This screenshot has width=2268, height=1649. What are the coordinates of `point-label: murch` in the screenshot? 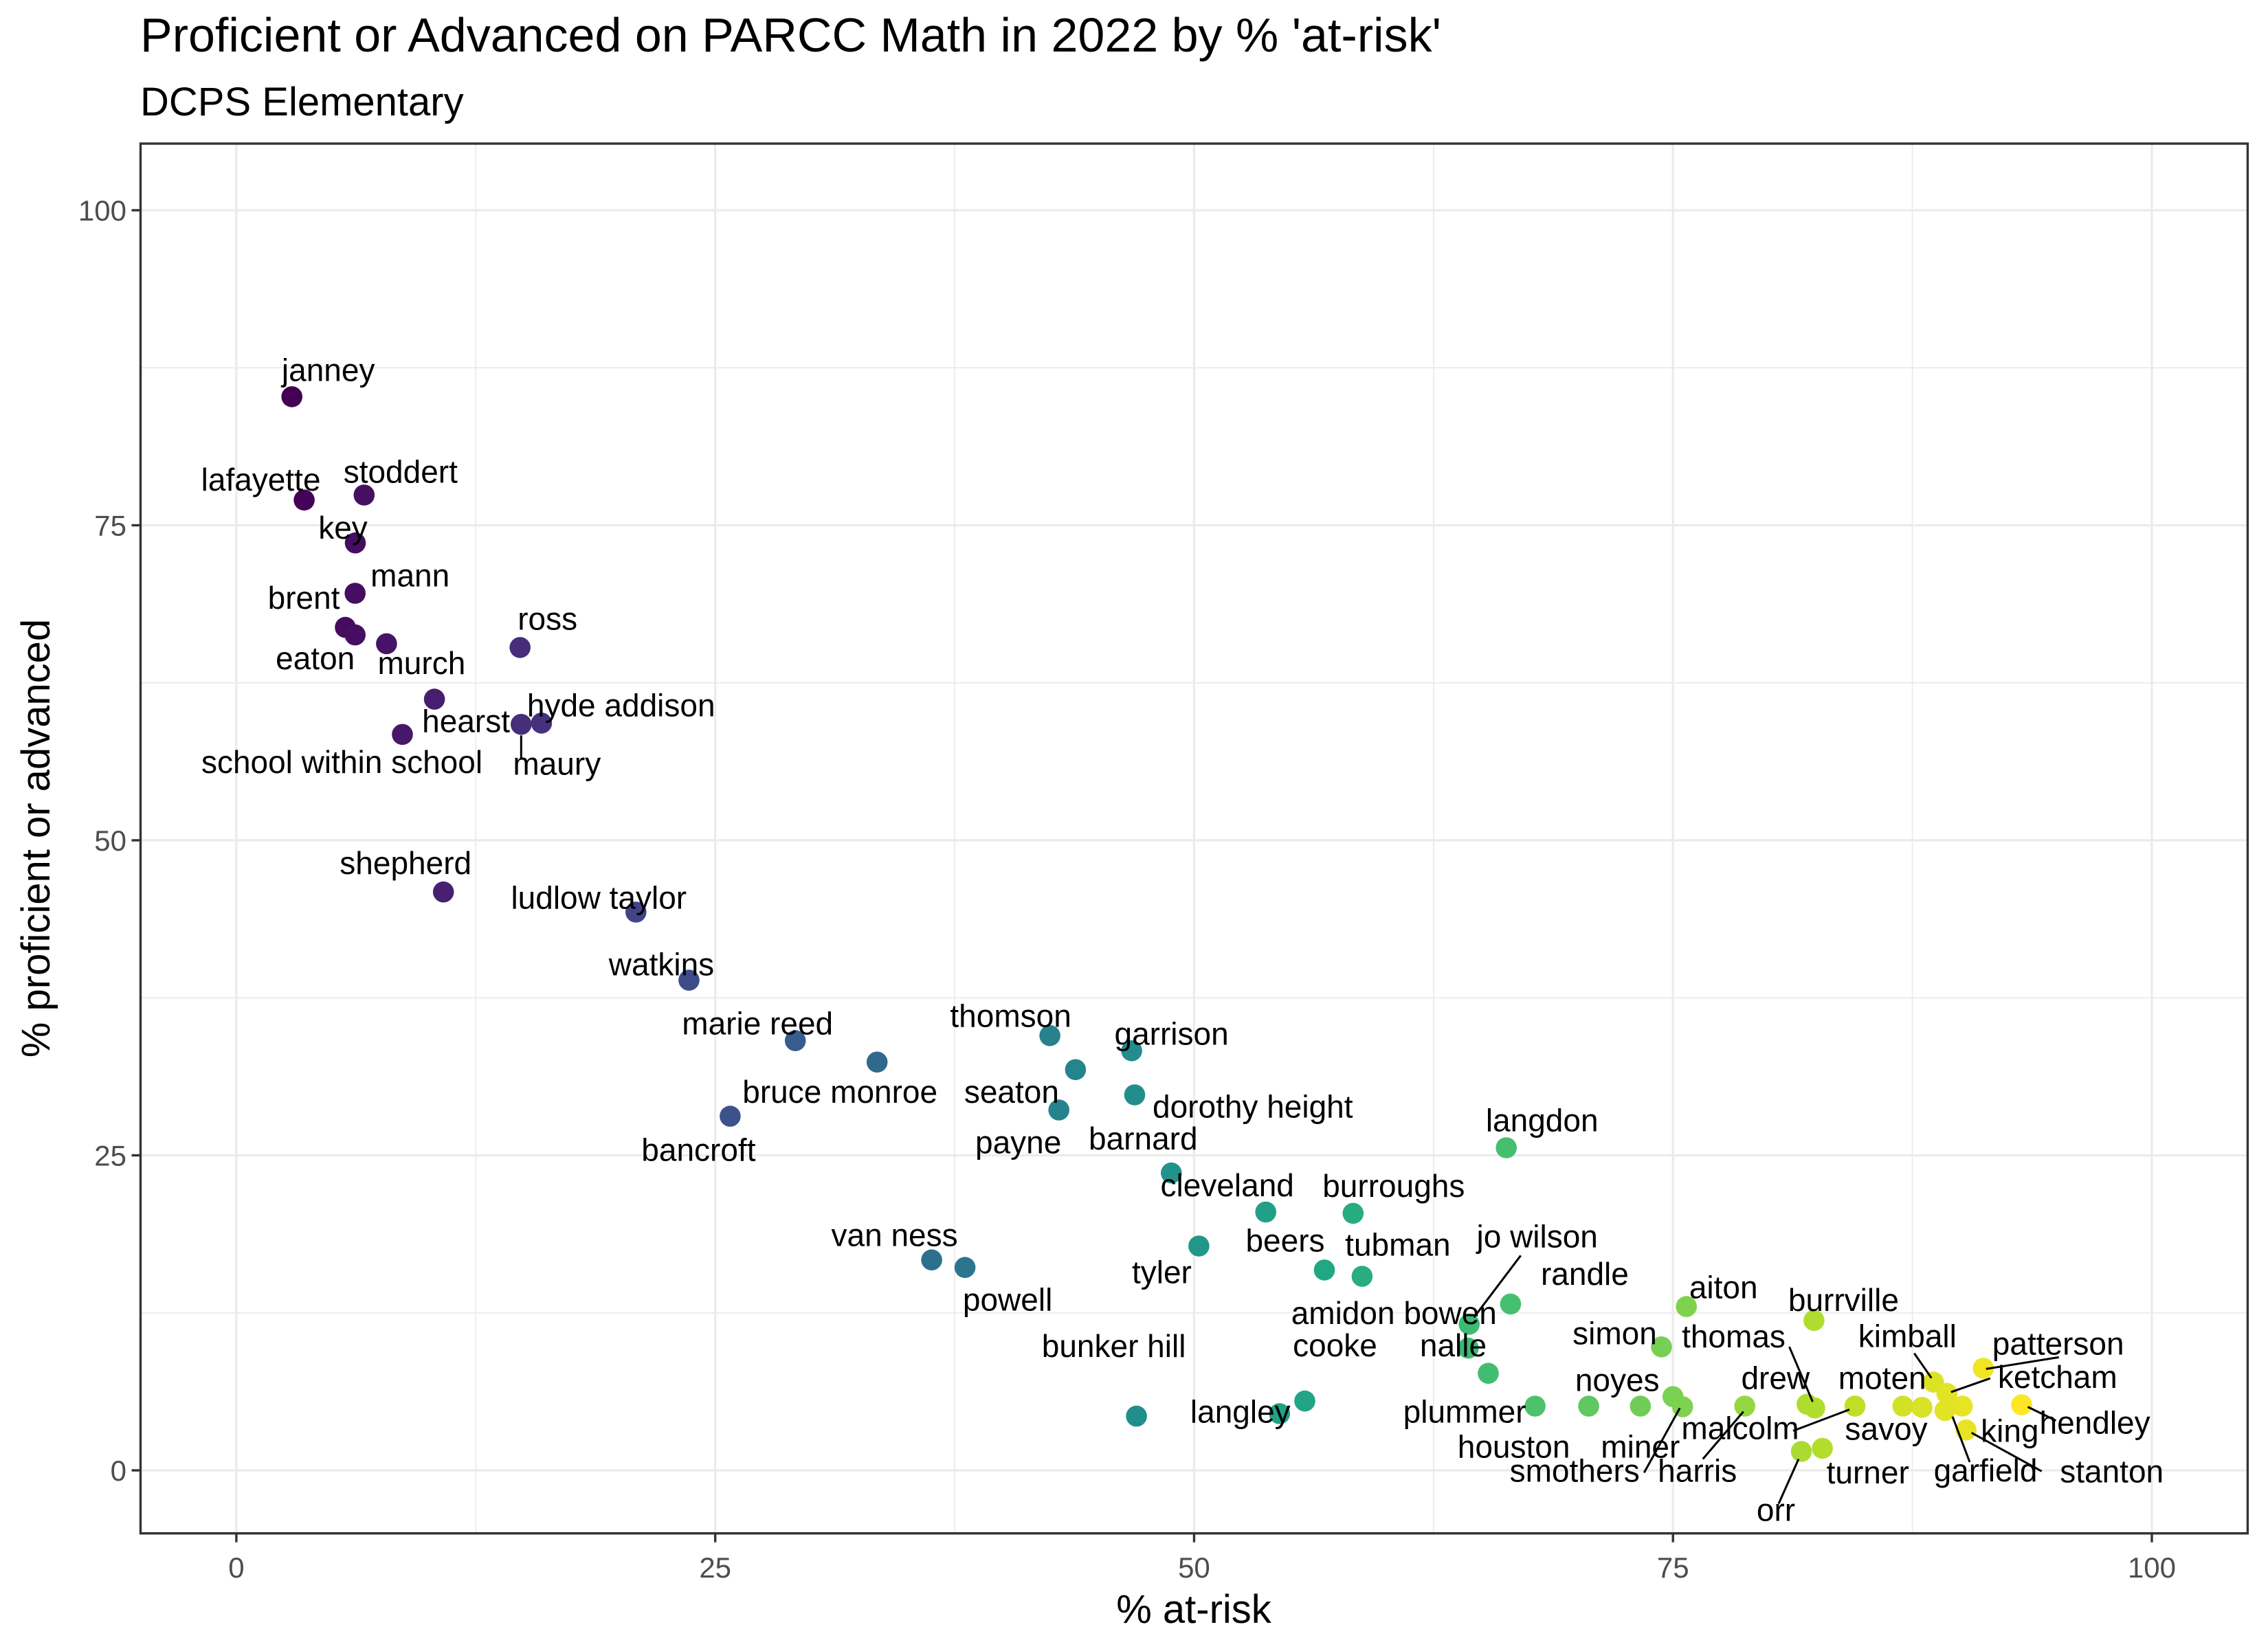 It's located at (421, 663).